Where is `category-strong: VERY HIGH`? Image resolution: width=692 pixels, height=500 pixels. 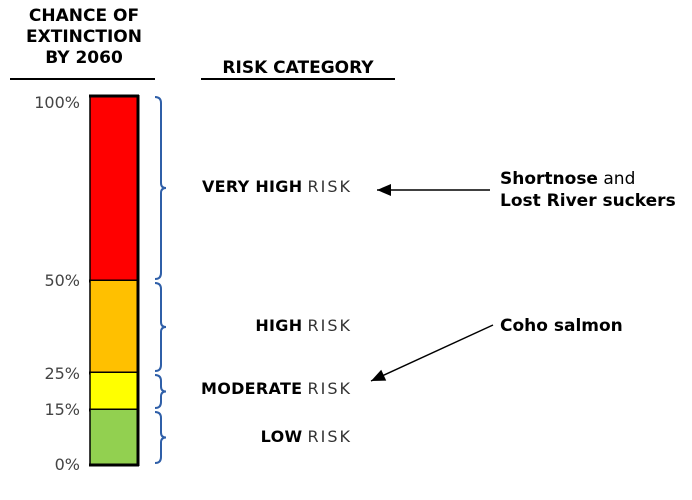 category-strong: VERY HIGH is located at coordinates (252, 186).